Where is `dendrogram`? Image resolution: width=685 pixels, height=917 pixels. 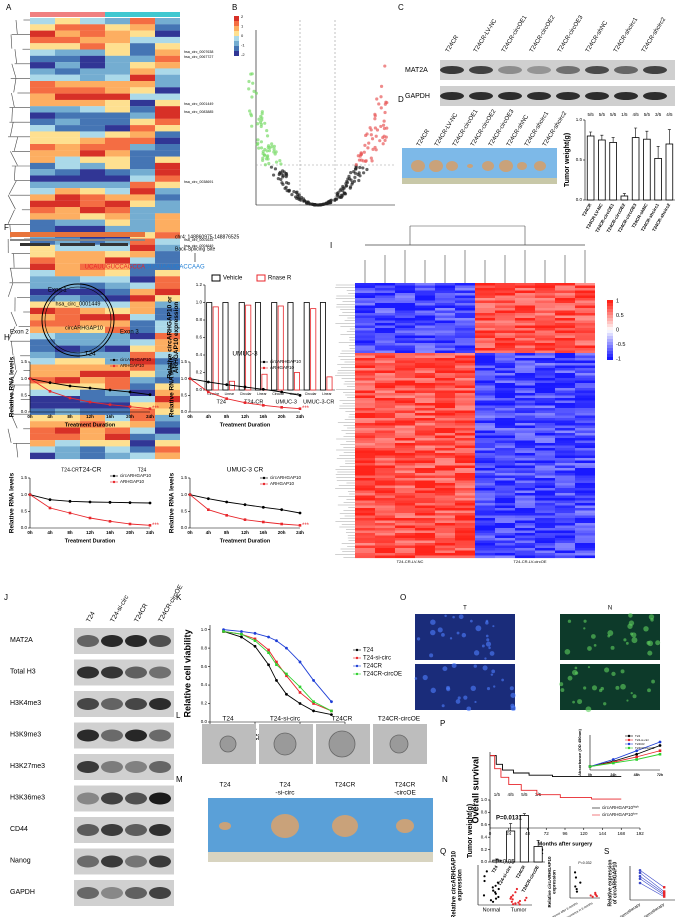 dendrogram is located at coordinates (14, 421).